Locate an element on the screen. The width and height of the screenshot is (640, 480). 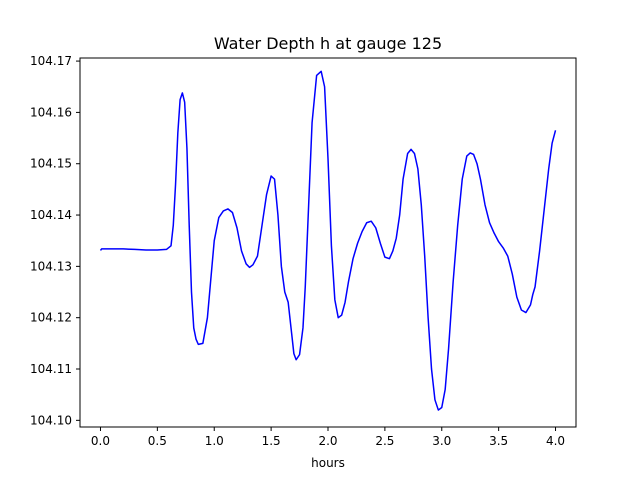
y-tick-label: 104.14 is located at coordinates (51, 215).